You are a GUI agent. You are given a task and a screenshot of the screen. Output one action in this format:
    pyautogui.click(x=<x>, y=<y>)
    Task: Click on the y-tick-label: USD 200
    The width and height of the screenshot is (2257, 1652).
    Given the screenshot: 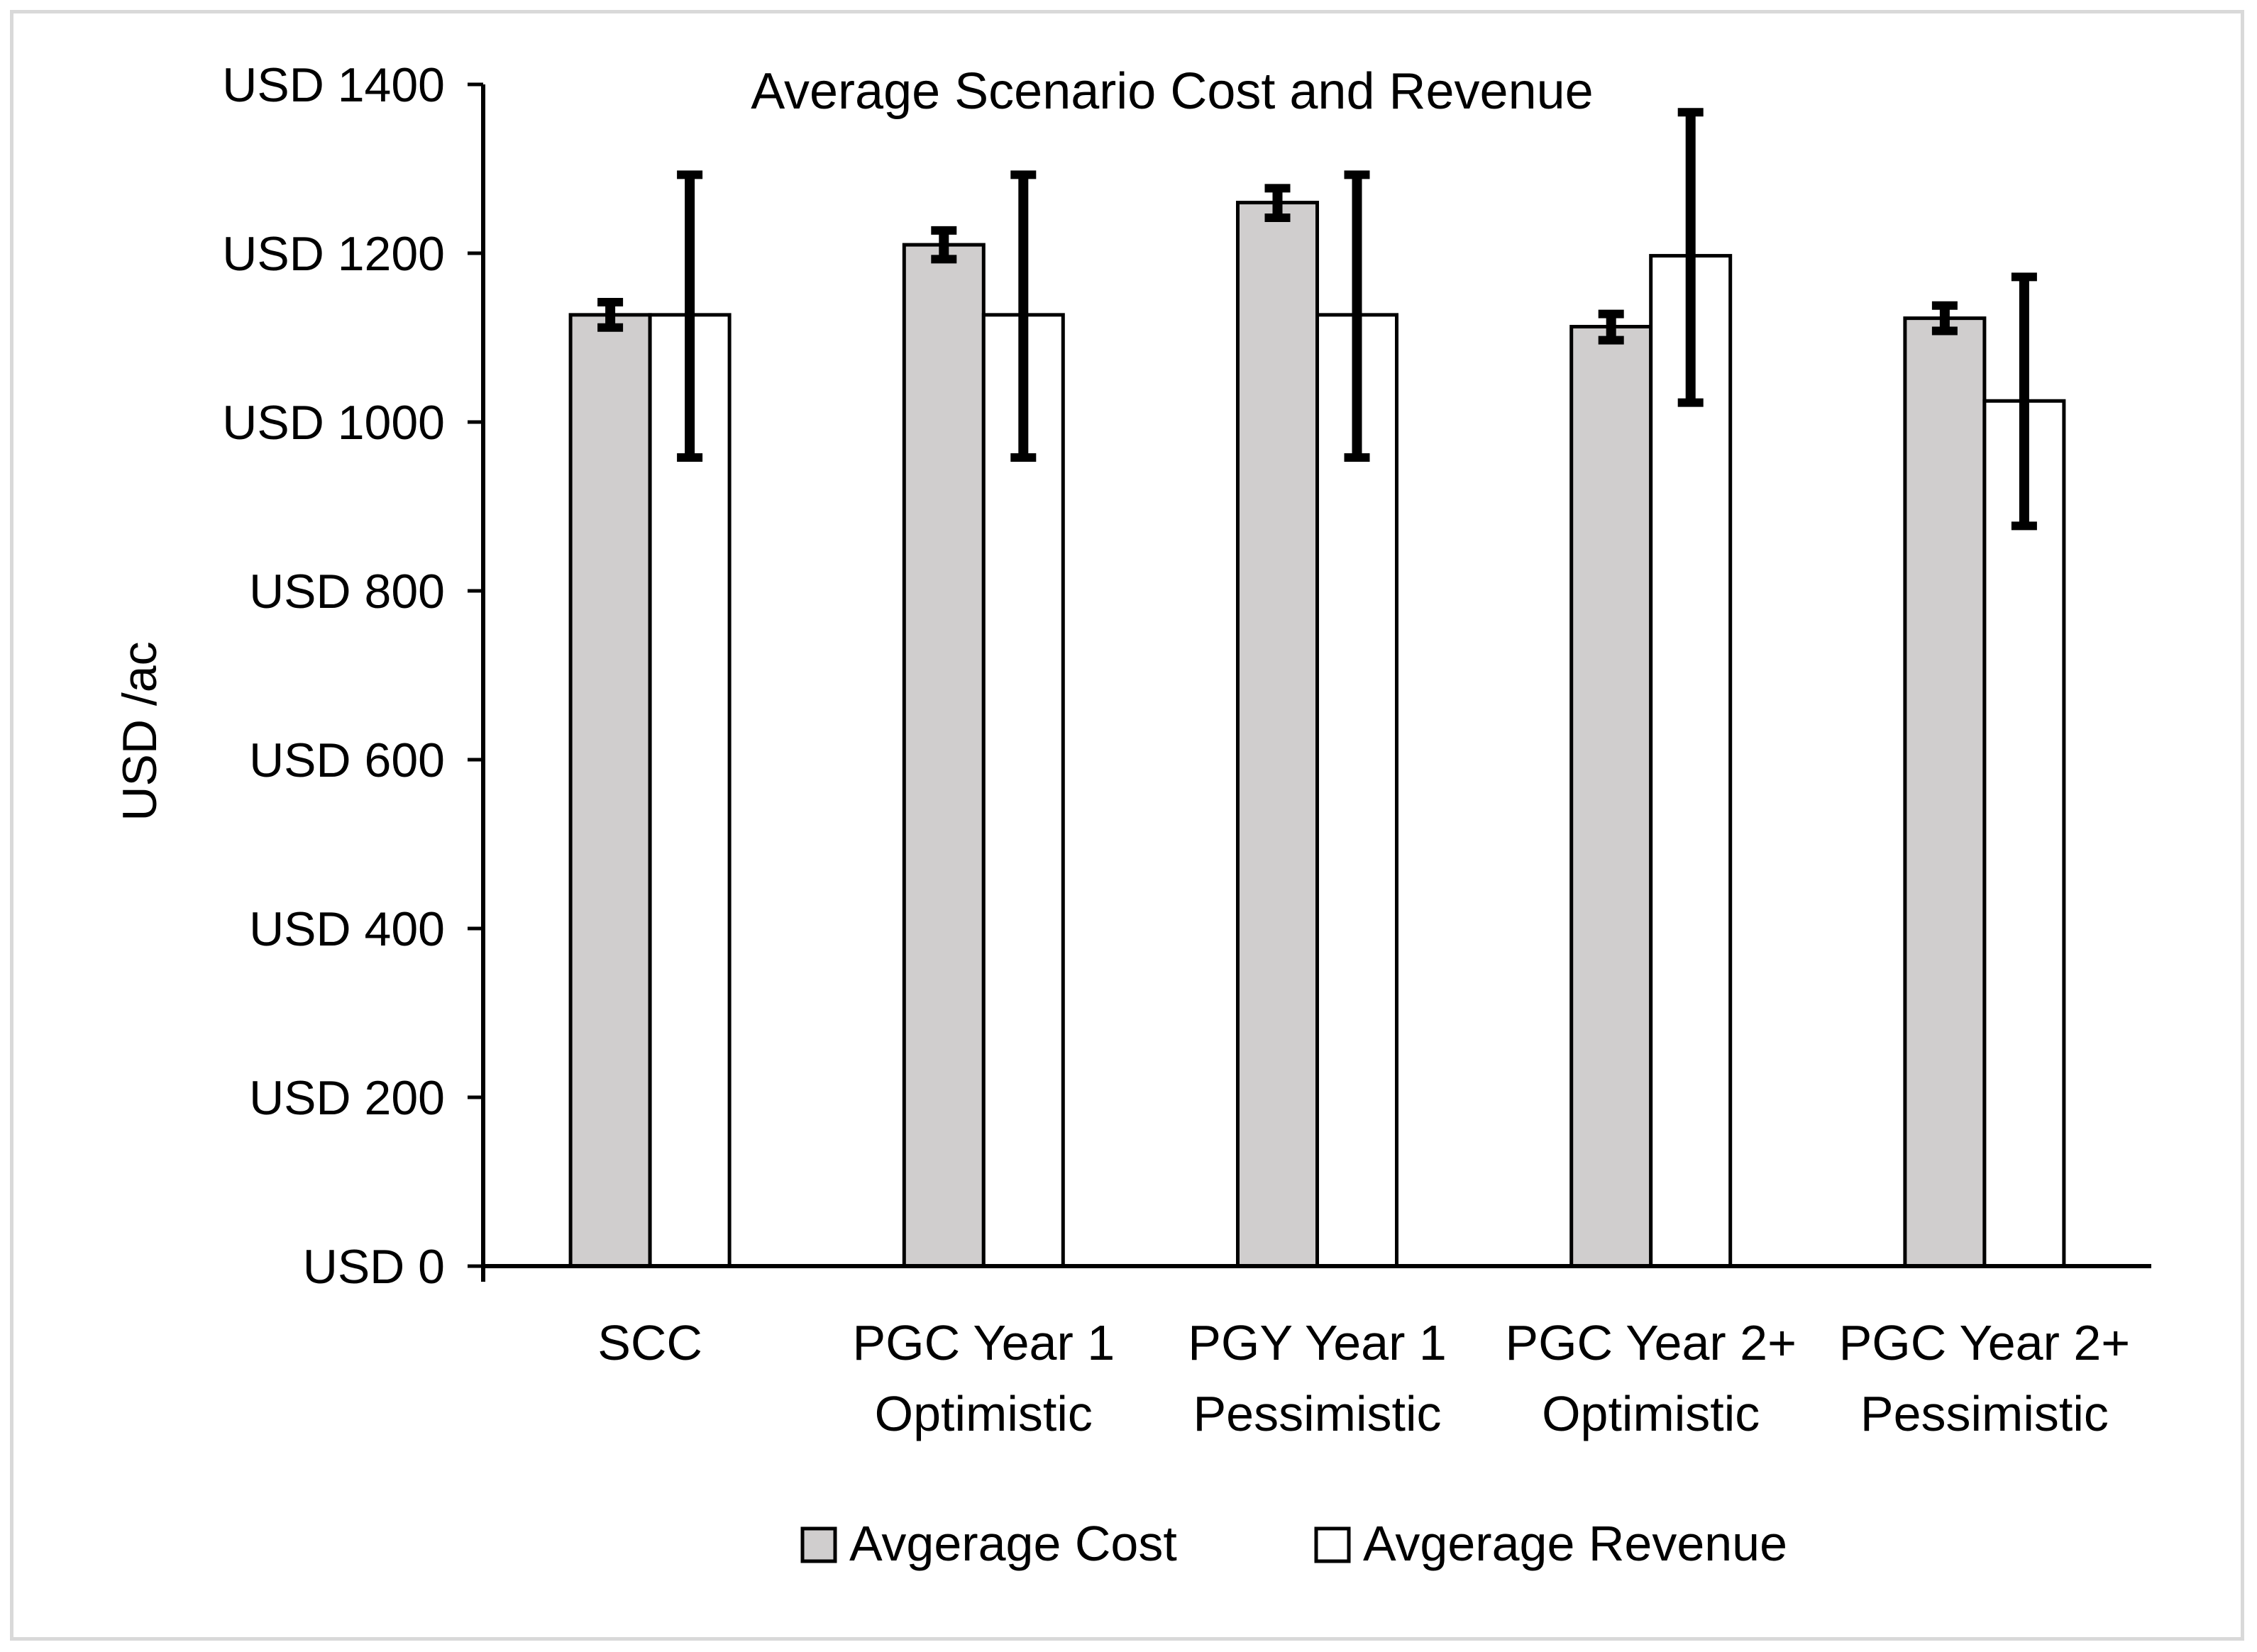 What is the action you would take?
    pyautogui.click(x=347, y=1098)
    